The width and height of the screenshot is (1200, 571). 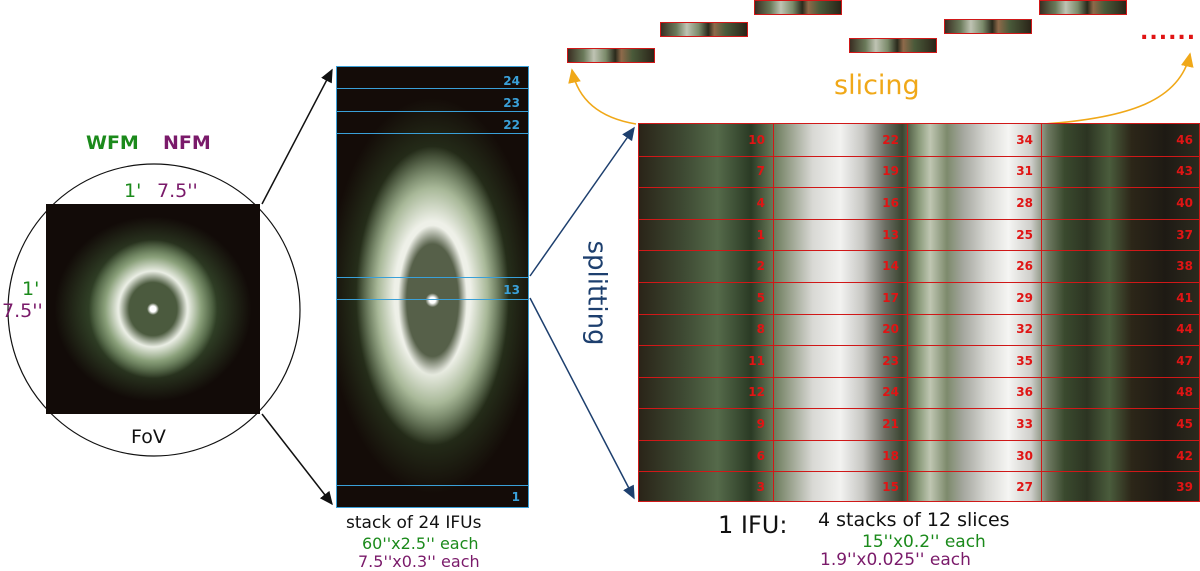 What do you see at coordinates (890, 235) in the screenshot?
I see `slice-number: 13` at bounding box center [890, 235].